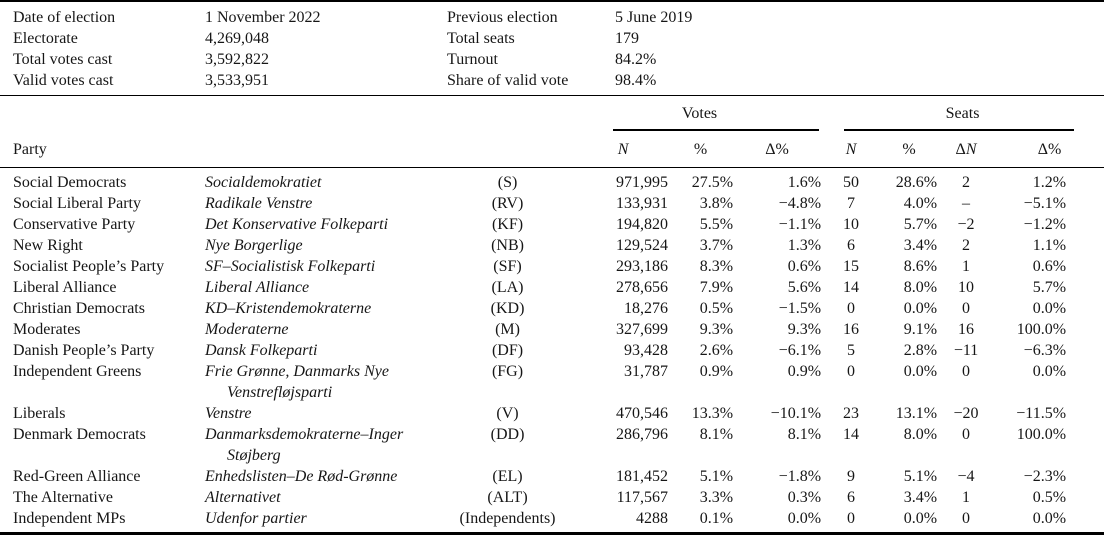 The width and height of the screenshot is (1104, 543). Describe the element at coordinates (1045, 350) in the screenshot. I see `seats-delta-pct: −6.3%` at that location.